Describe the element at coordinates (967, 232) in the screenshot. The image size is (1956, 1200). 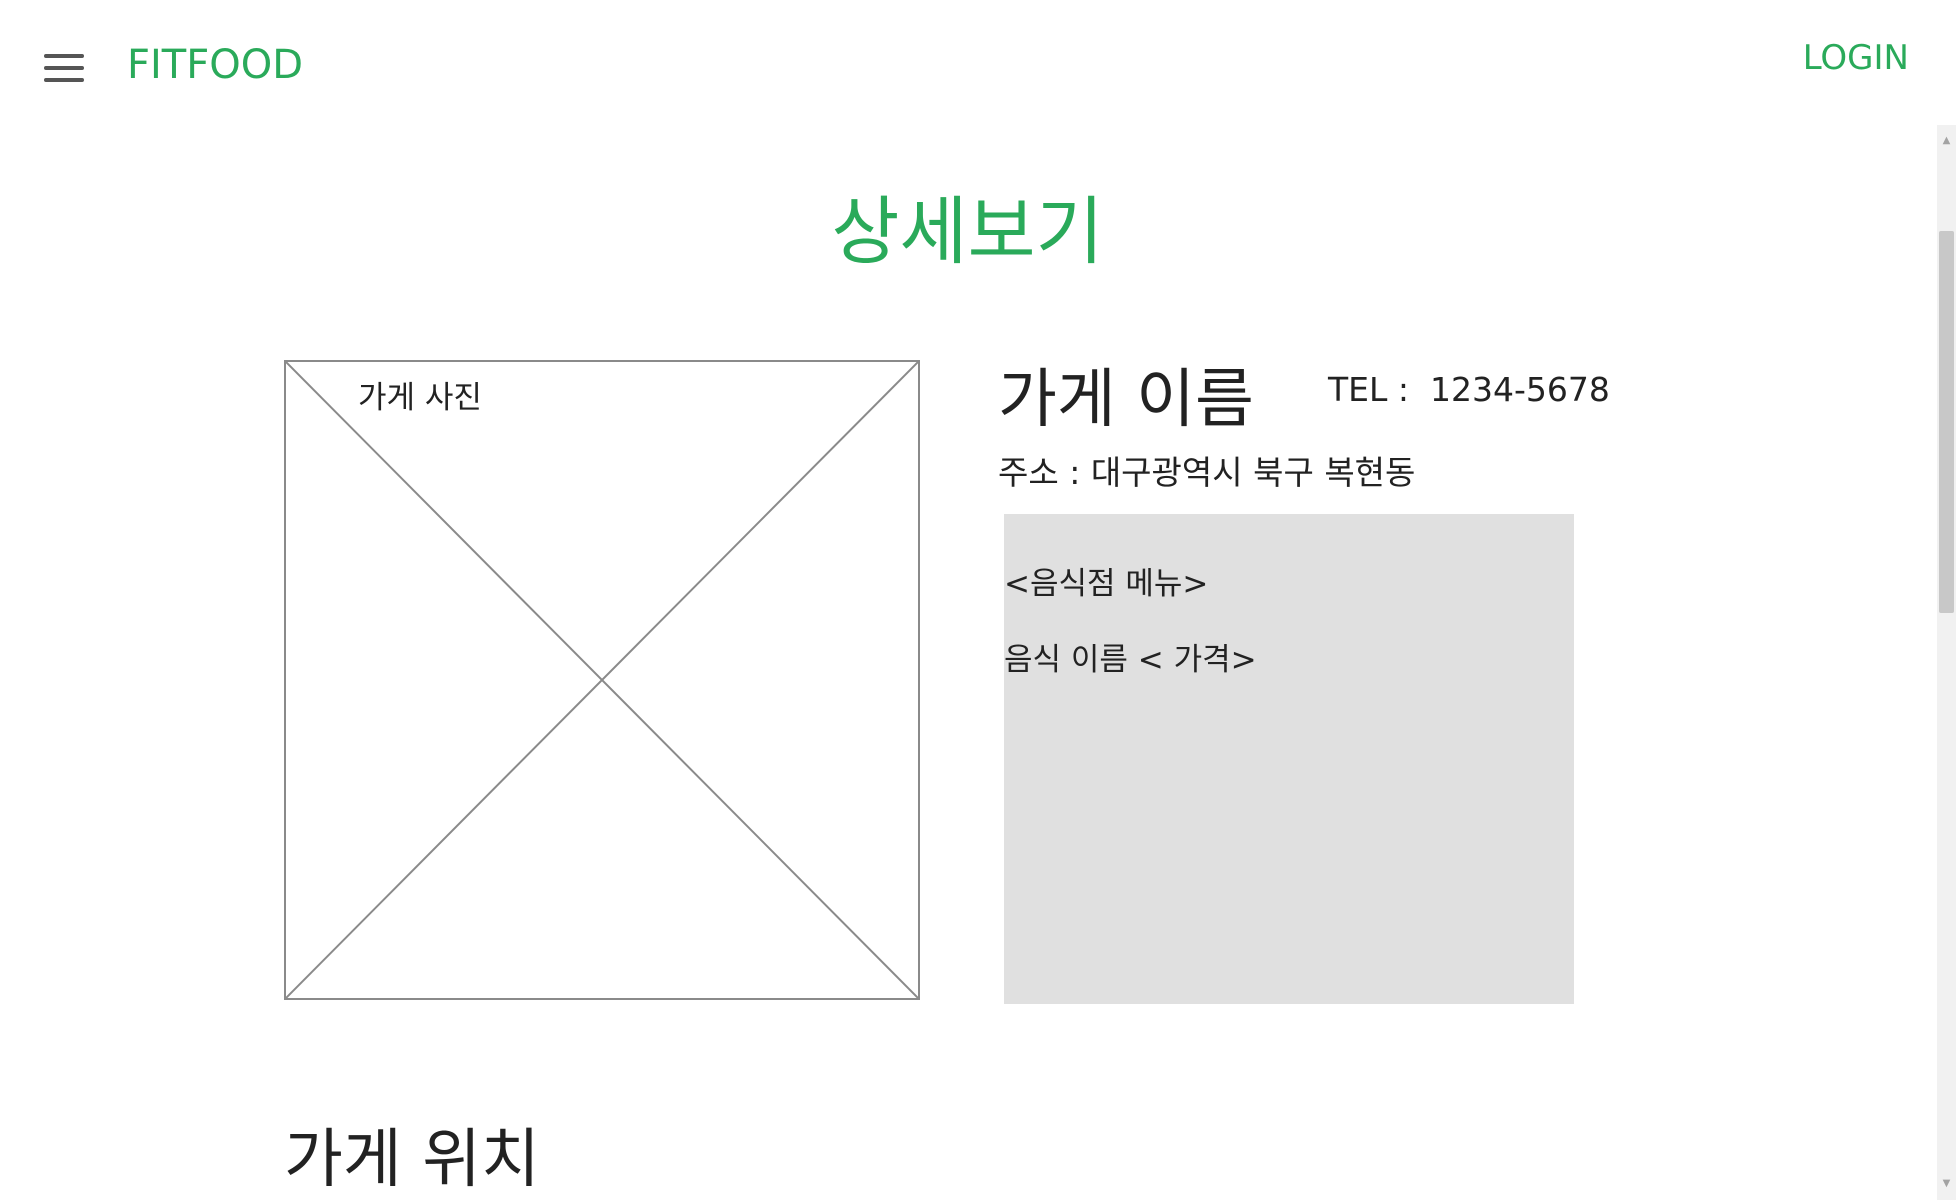
I see `page-title: 상세보기` at that location.